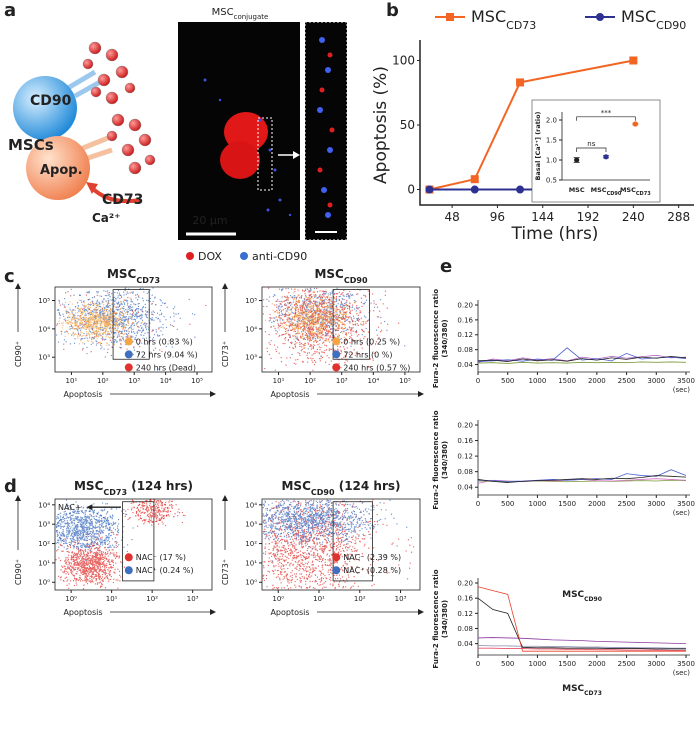 This screenshot has width=700, height=730. What do you see at coordinates (567, 504) in the screenshot?
I see `x-tick-label: 1500` at bounding box center [567, 504].